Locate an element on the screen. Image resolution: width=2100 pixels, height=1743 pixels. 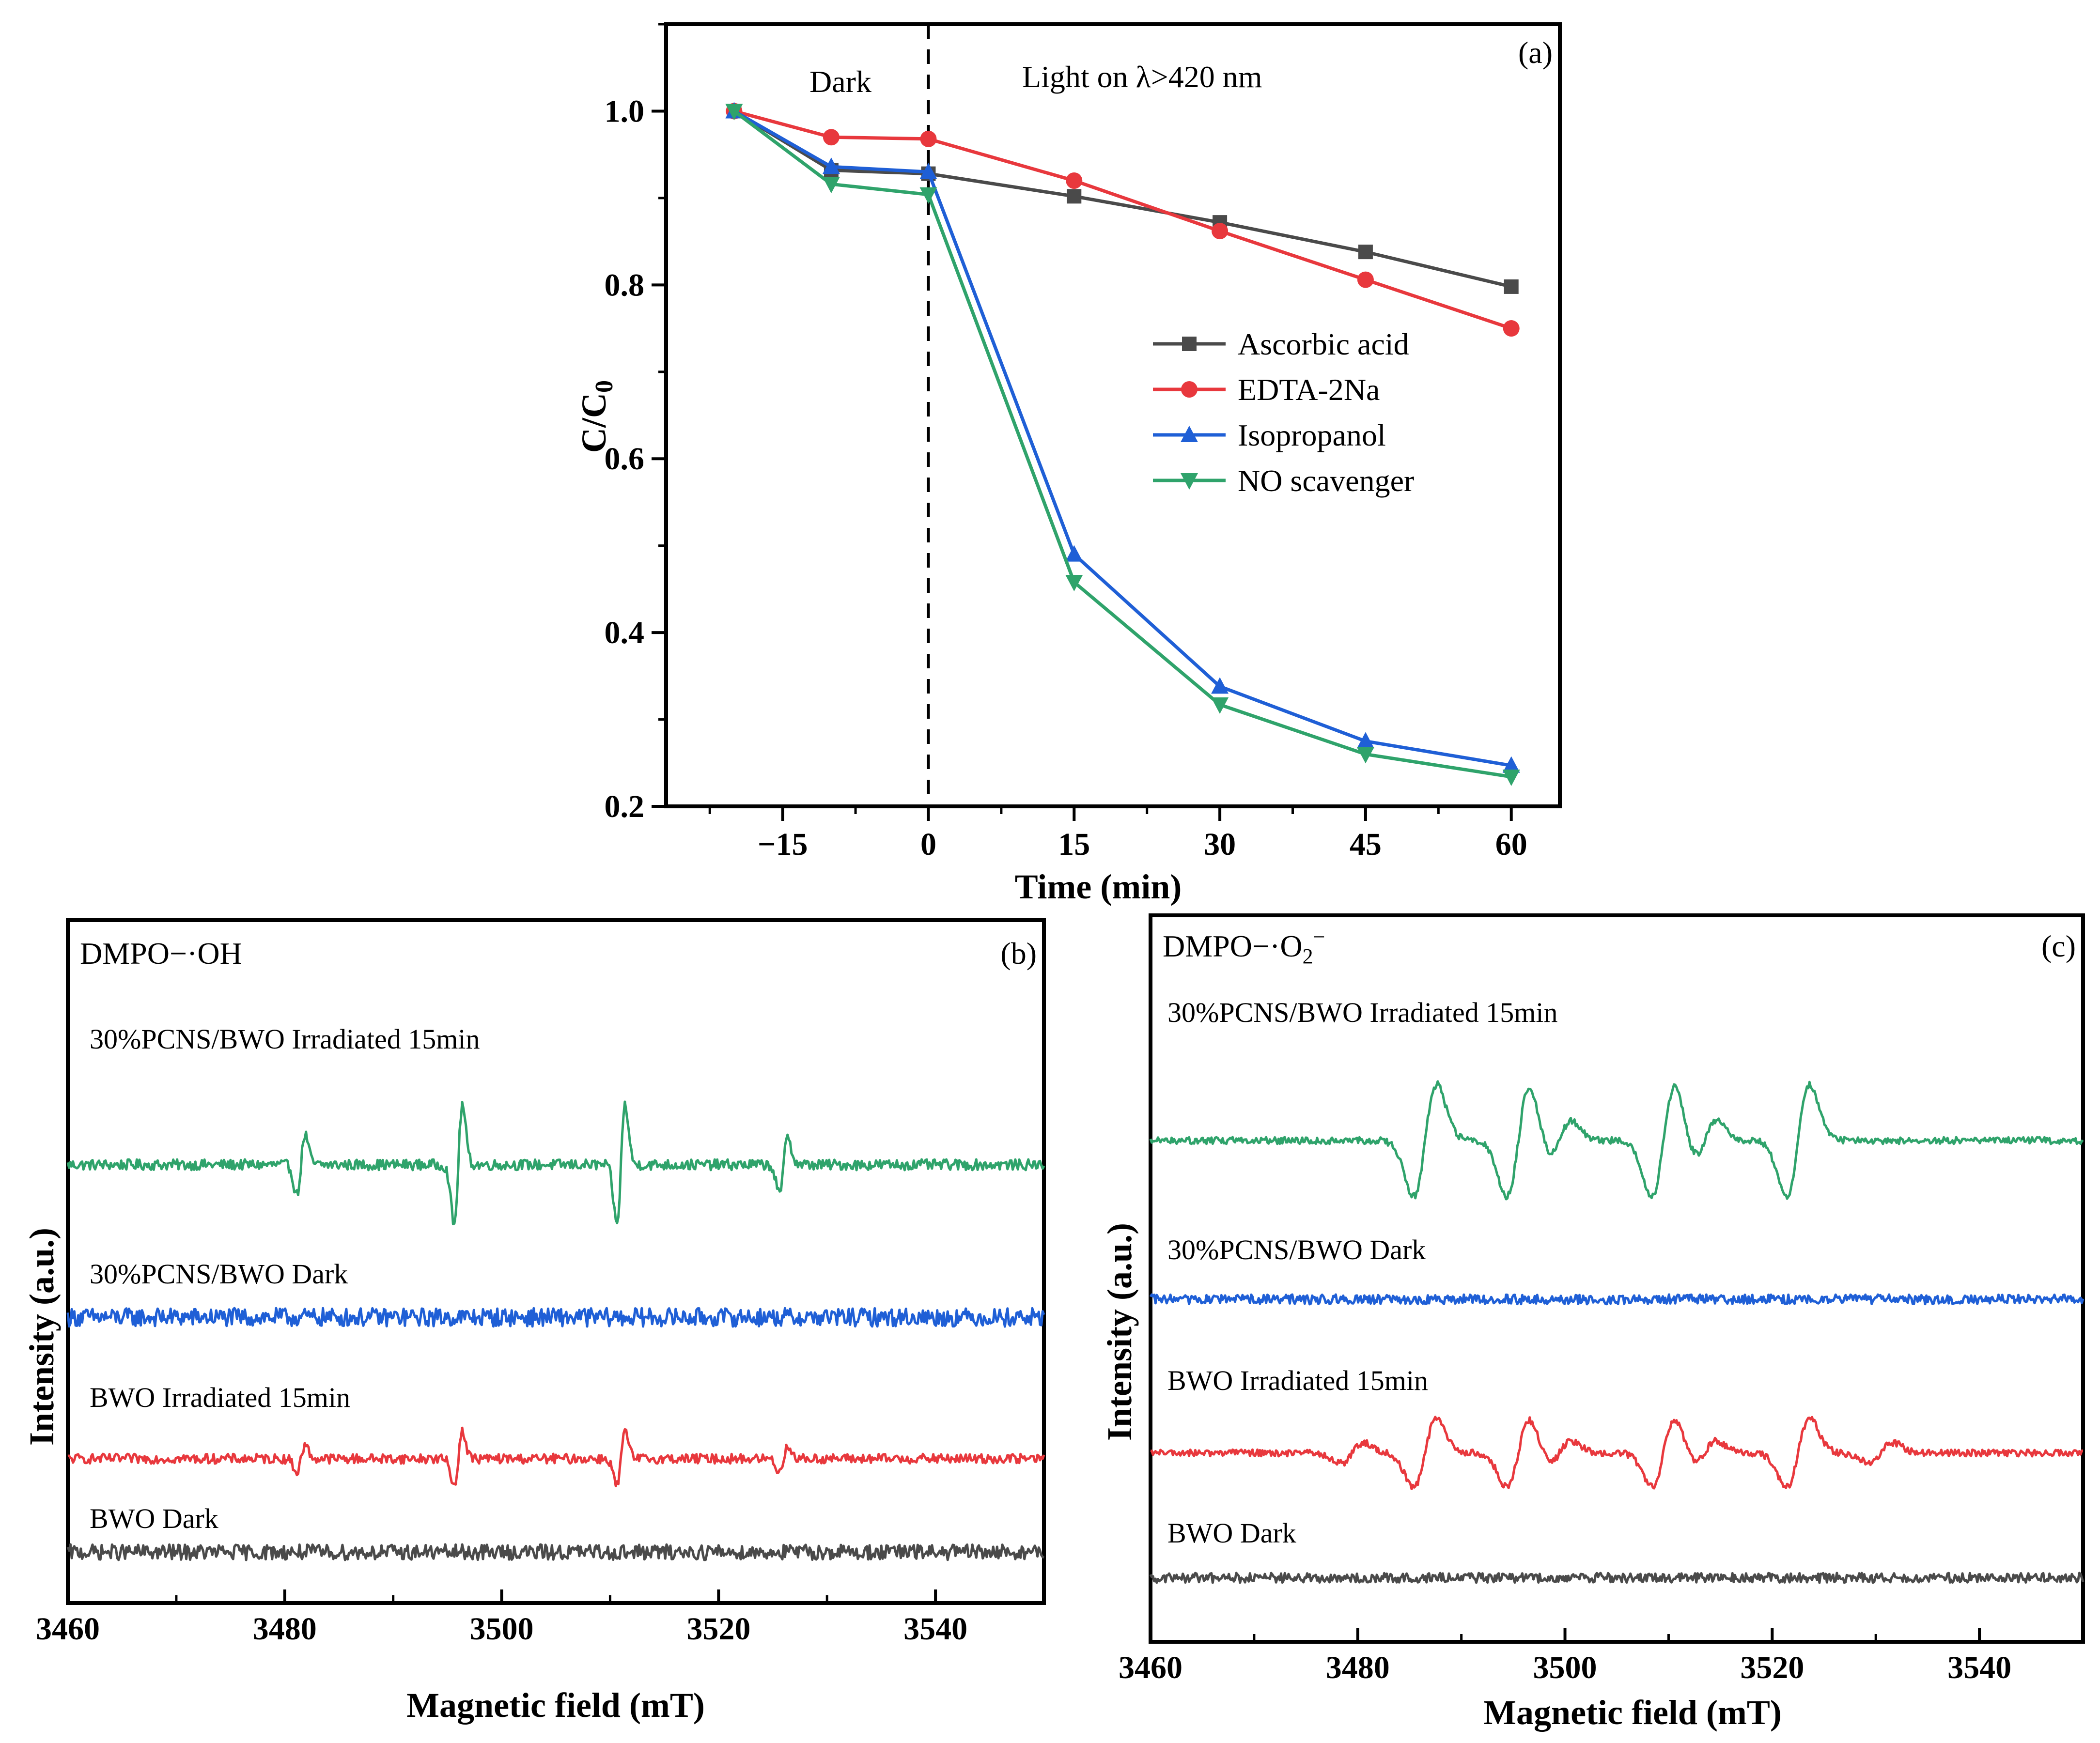
panel-c-title-sup: − is located at coordinates (1319, 937).